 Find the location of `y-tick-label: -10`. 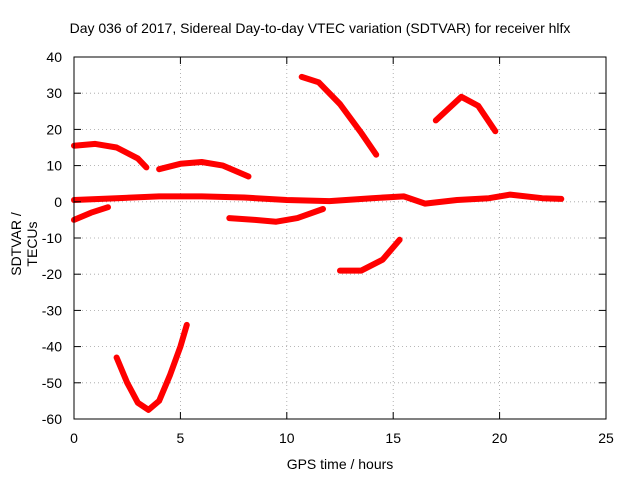

y-tick-label: -10 is located at coordinates (52, 238).